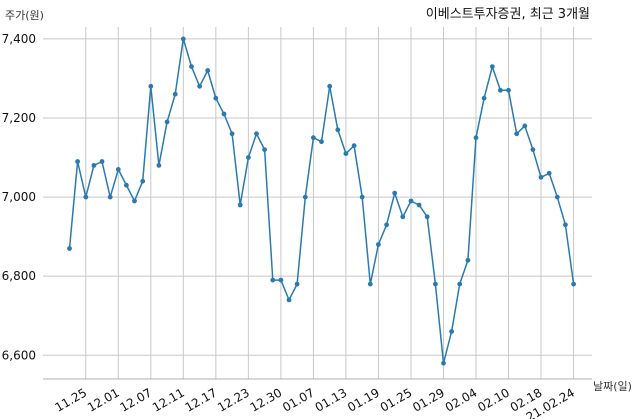 The width and height of the screenshot is (640, 419). What do you see at coordinates (298, 399) in the screenshot?
I see `x-tick-label: 01.07` at bounding box center [298, 399].